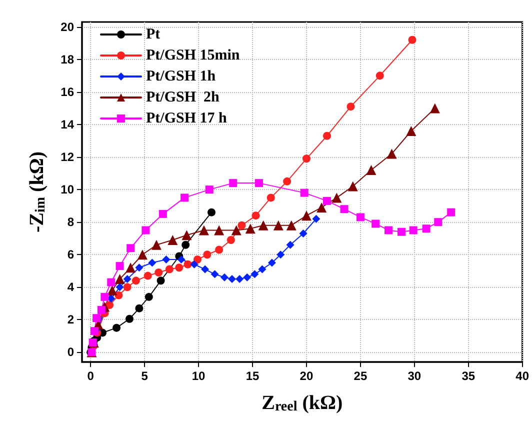 Image resolution: width=532 pixels, height=426 pixels. I want to click on y-tick-label: 6, so click(70, 255).